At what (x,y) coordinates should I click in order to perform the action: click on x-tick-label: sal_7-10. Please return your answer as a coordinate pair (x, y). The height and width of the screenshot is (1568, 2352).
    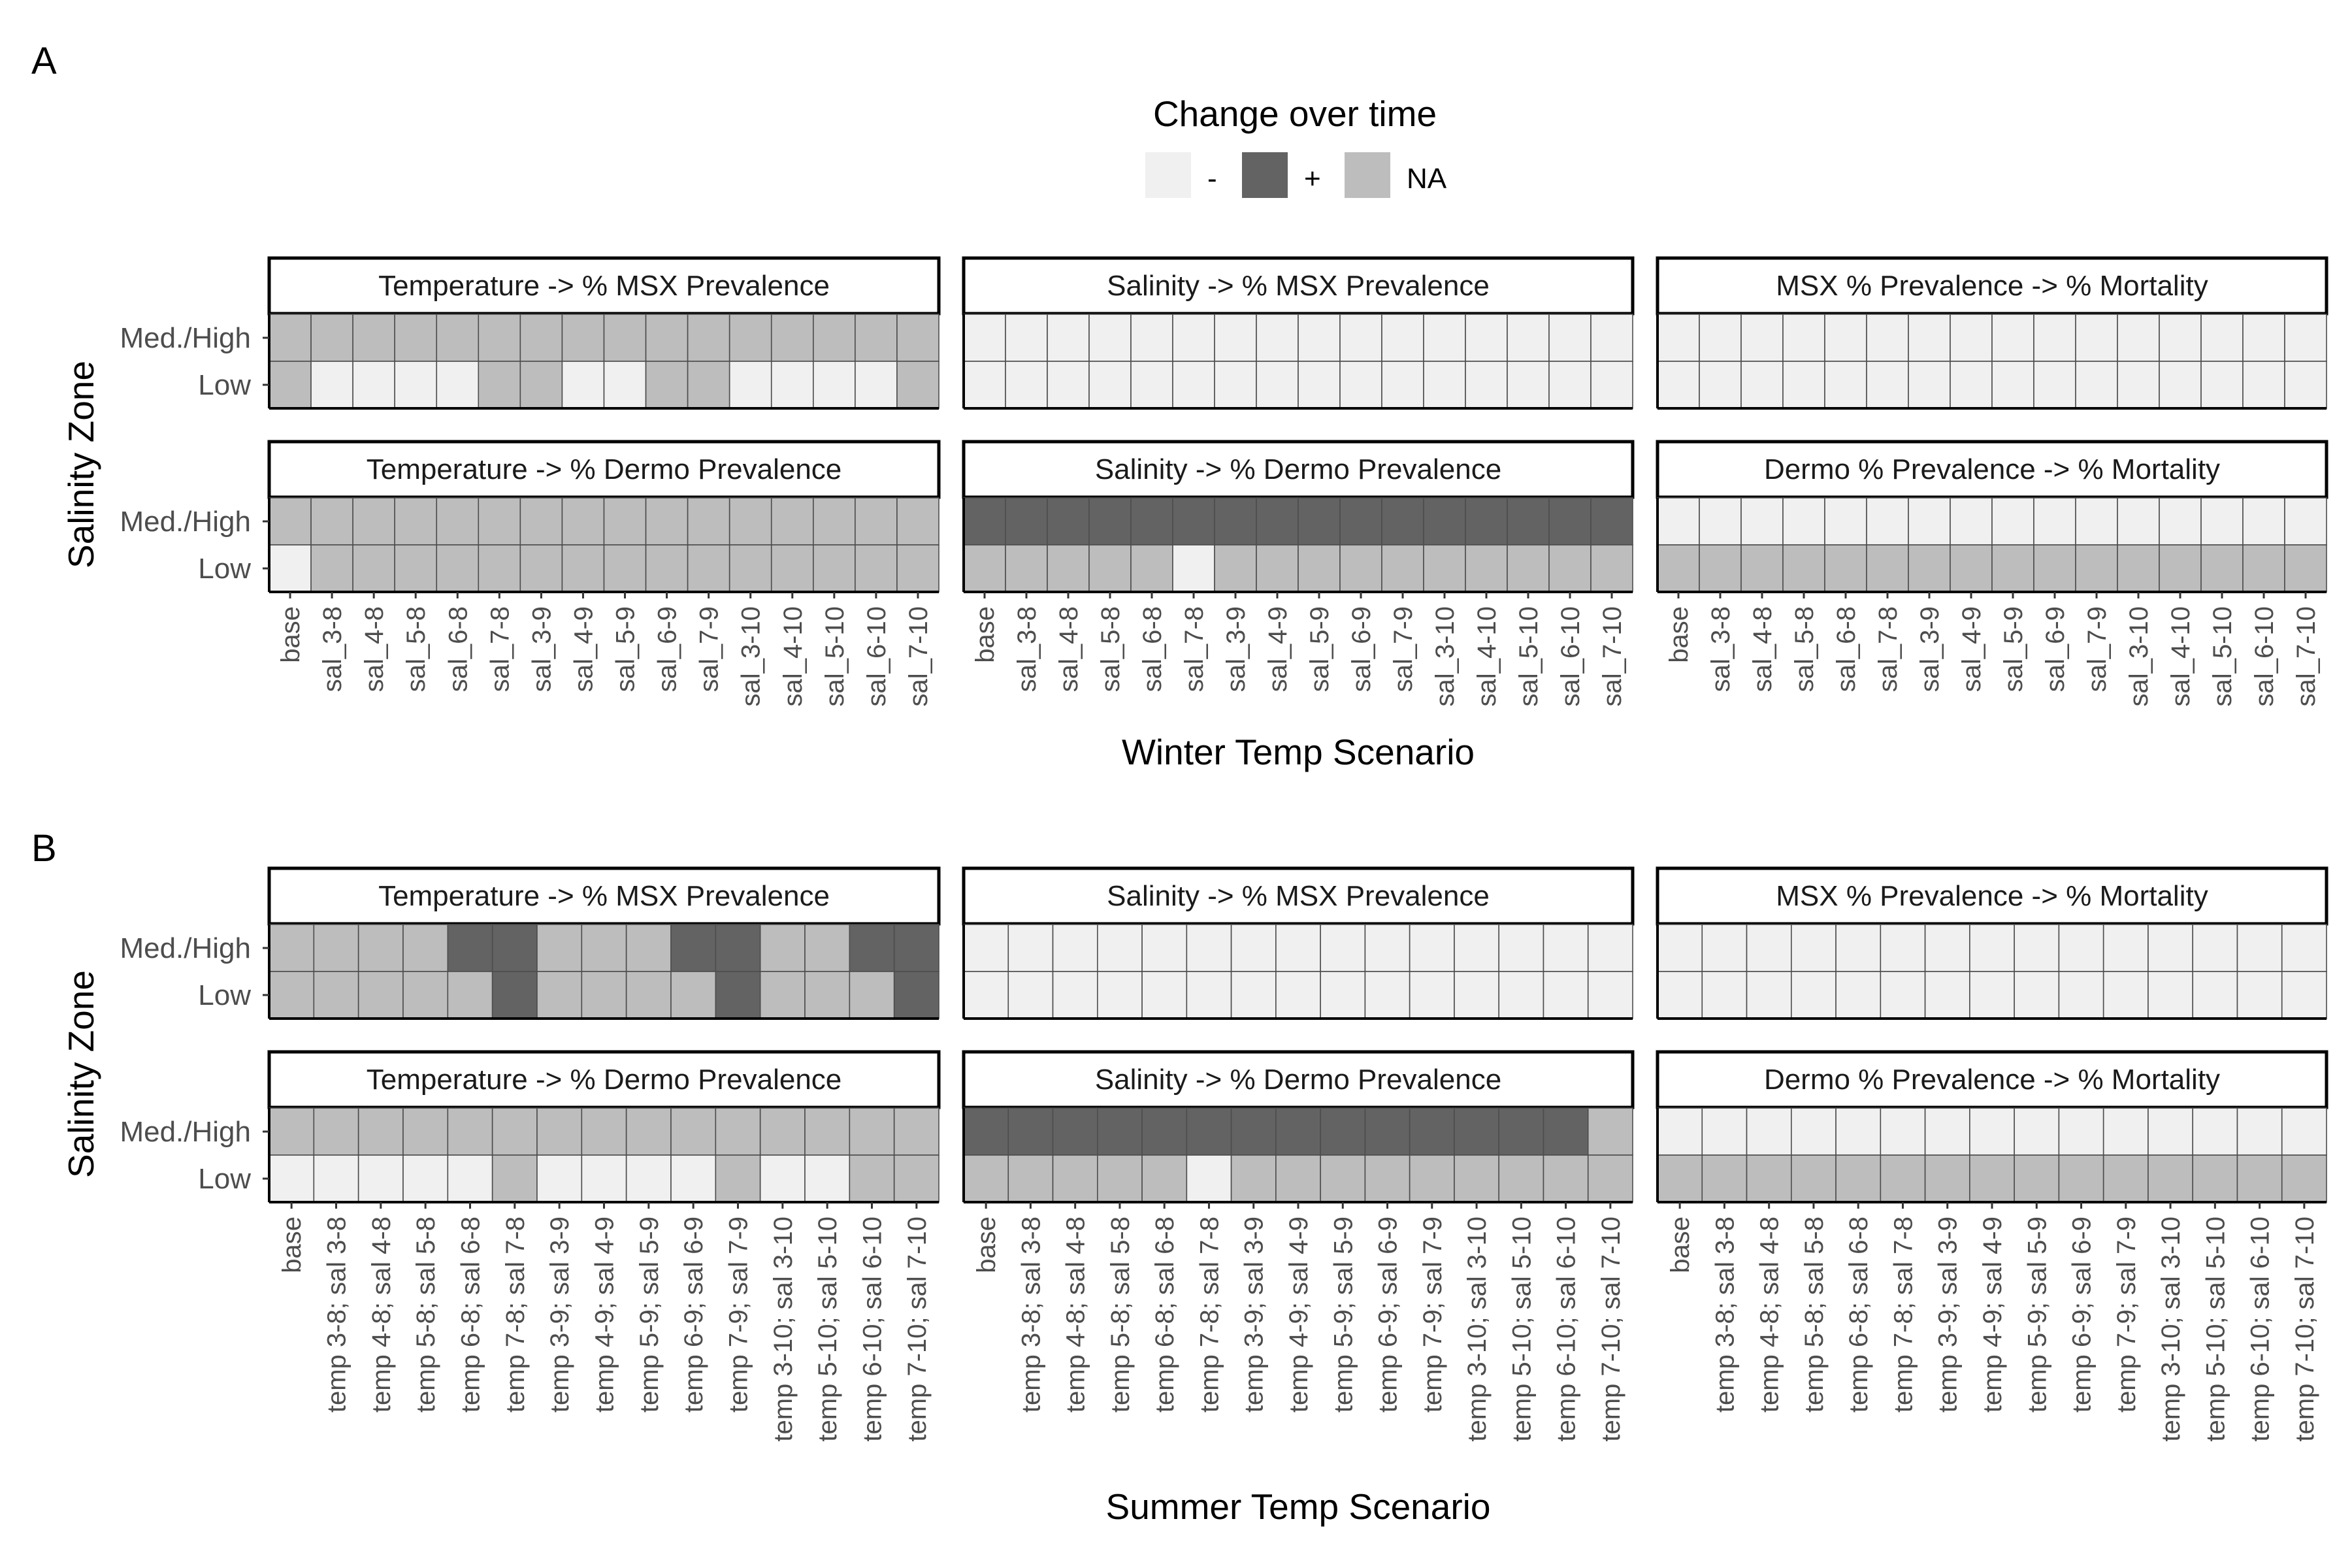
    Looking at the image, I should click on (1612, 656).